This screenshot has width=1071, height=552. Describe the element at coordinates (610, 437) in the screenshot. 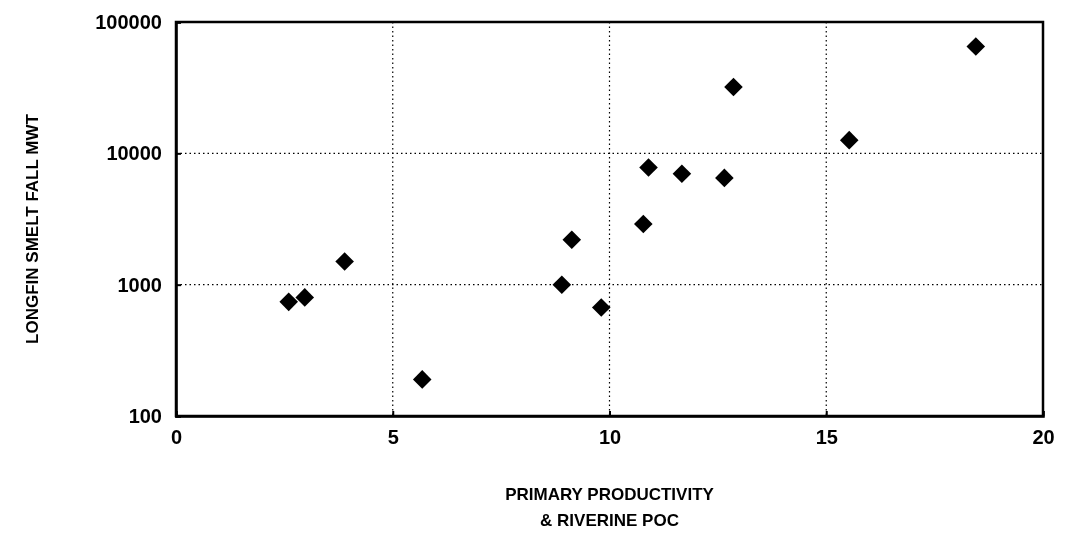

I see `x-tick-label: 10` at that location.